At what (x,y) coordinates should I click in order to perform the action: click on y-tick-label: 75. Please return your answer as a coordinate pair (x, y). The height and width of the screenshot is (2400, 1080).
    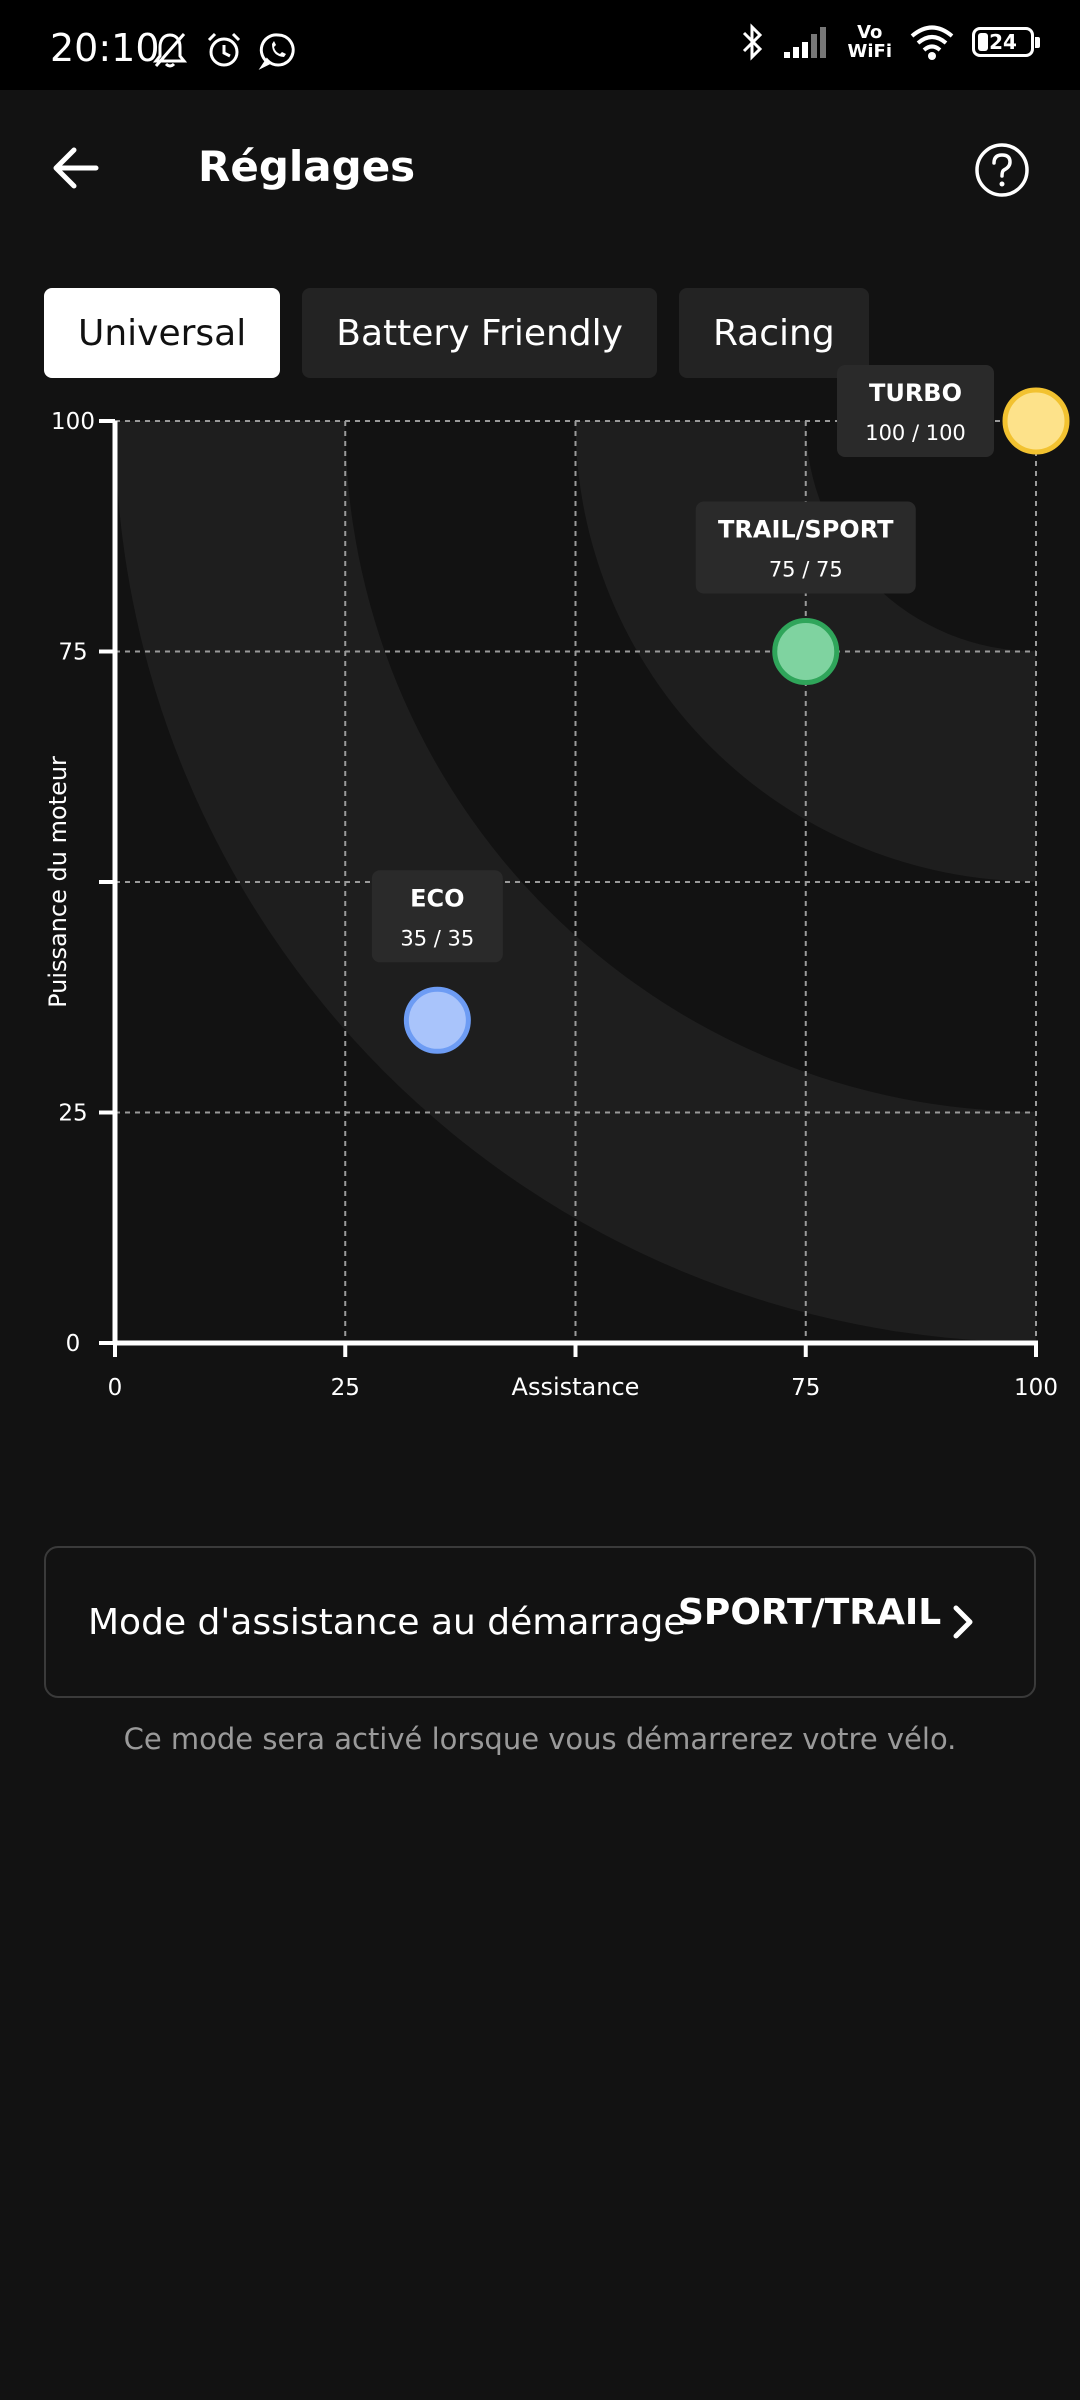
    Looking at the image, I should click on (72, 653).